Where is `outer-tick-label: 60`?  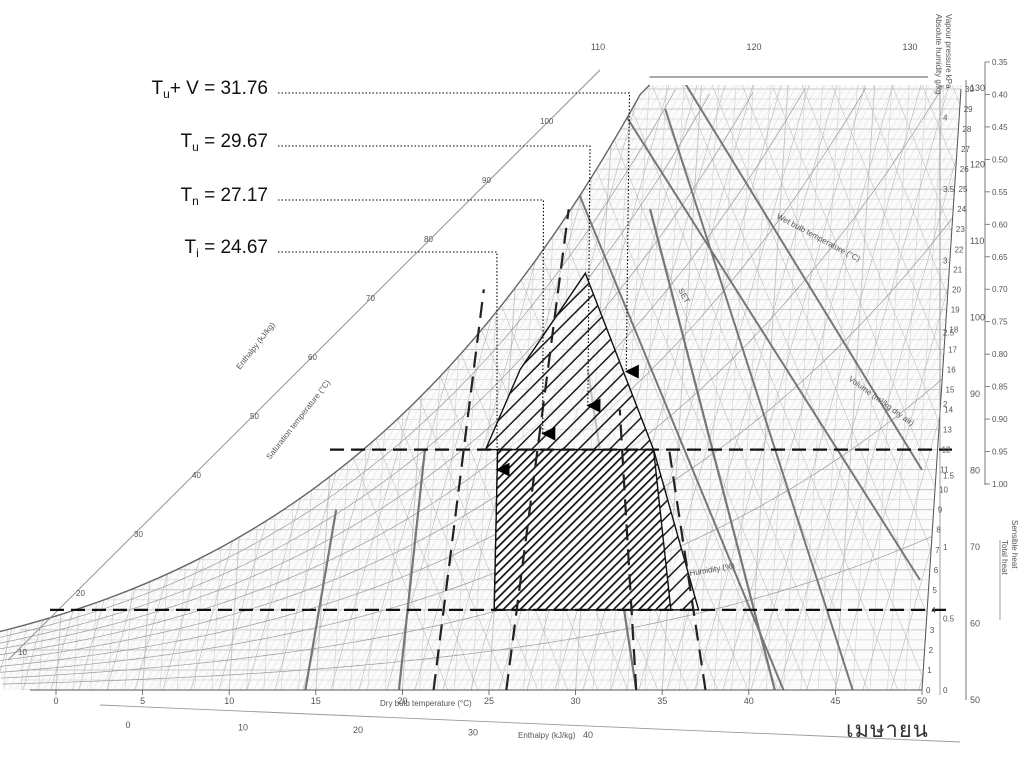
outer-tick-label: 60 is located at coordinates (975, 624).